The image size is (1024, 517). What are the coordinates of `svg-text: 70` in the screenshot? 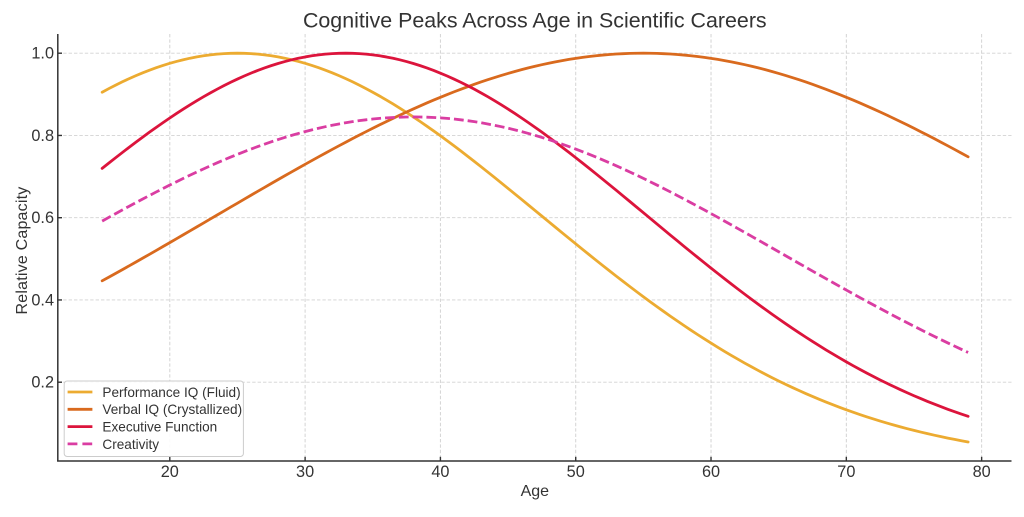 It's located at (846, 472).